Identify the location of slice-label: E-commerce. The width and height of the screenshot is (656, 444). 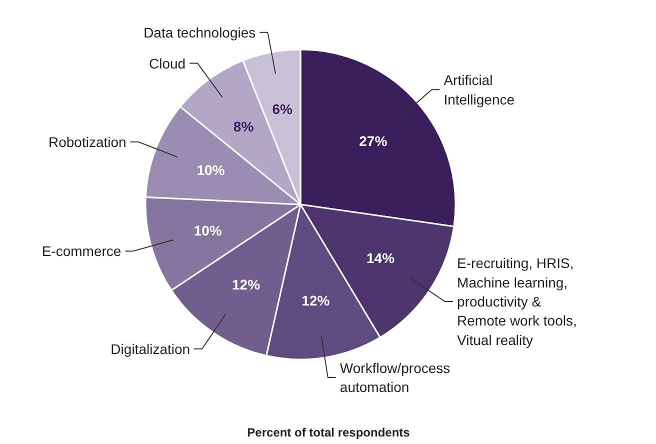
(82, 251).